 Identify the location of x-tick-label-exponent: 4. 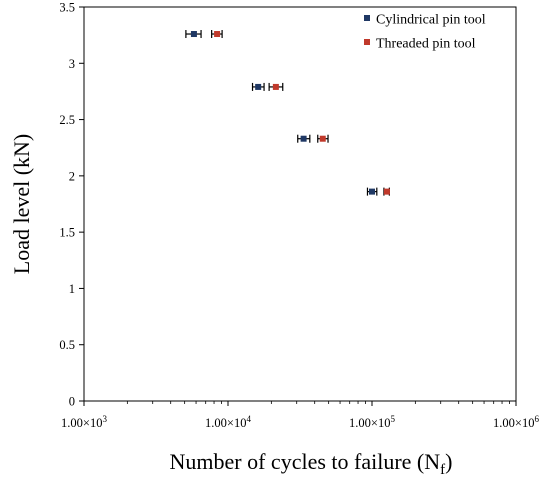
(248, 419).